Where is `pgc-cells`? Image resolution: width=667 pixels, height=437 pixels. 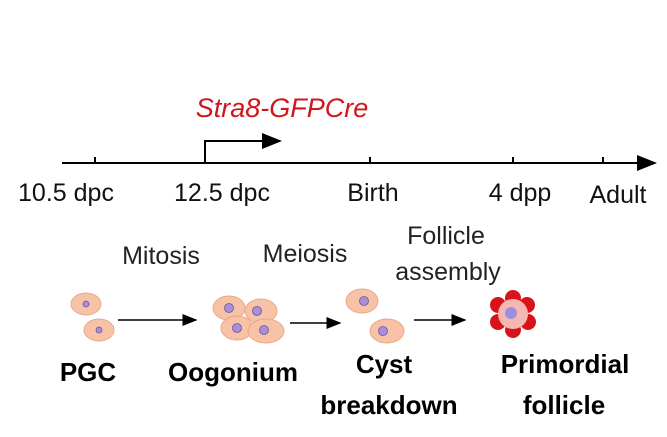
pgc-cells is located at coordinates (92, 317).